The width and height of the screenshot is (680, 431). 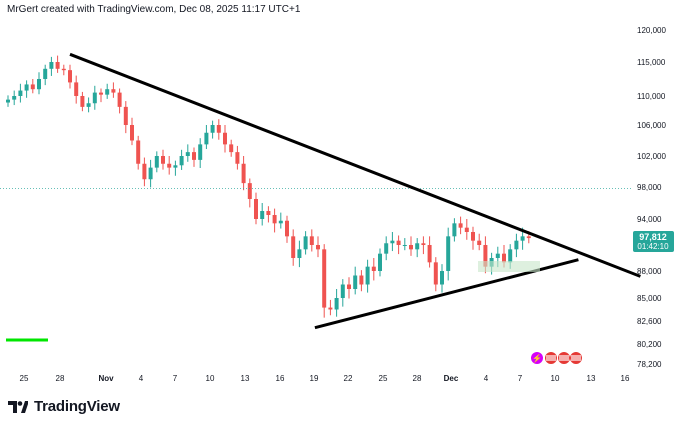 What do you see at coordinates (64, 406) in the screenshot?
I see `tradingview-logo: TradingView` at bounding box center [64, 406].